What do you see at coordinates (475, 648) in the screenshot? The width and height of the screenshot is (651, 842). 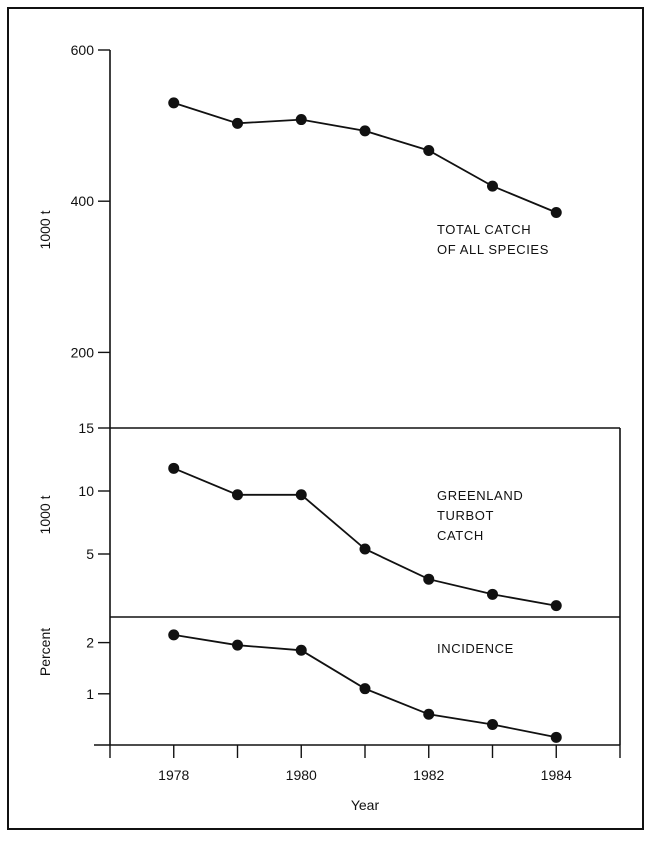 I see `annotation-text: INCIDENCE` at bounding box center [475, 648].